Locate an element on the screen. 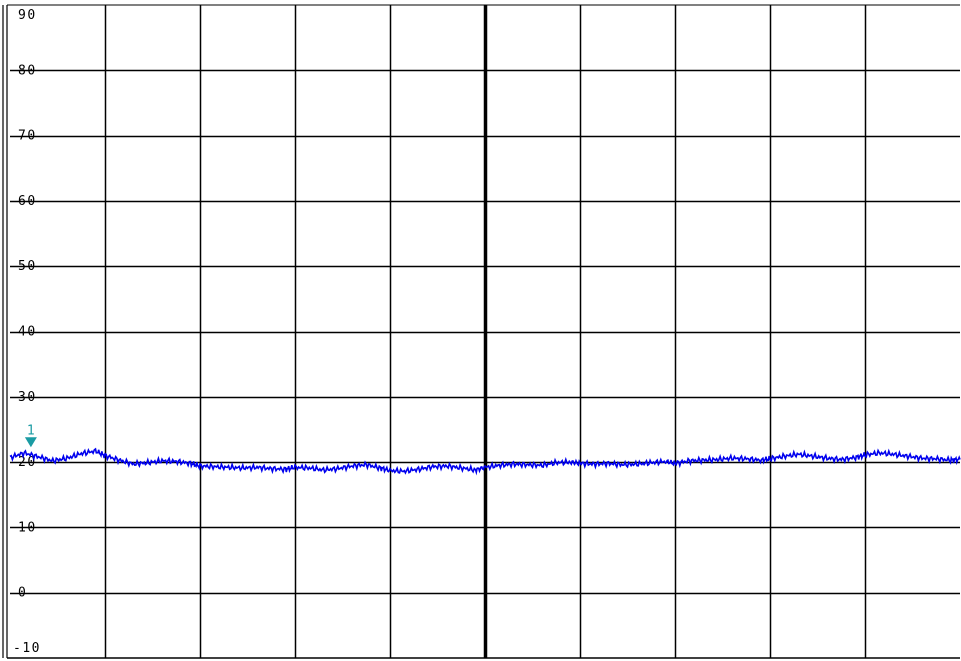 The image size is (961, 661). y-axis-ticks: 90 80 70 60 50 40 30 20 10 0 -10 is located at coordinates (27, 332).